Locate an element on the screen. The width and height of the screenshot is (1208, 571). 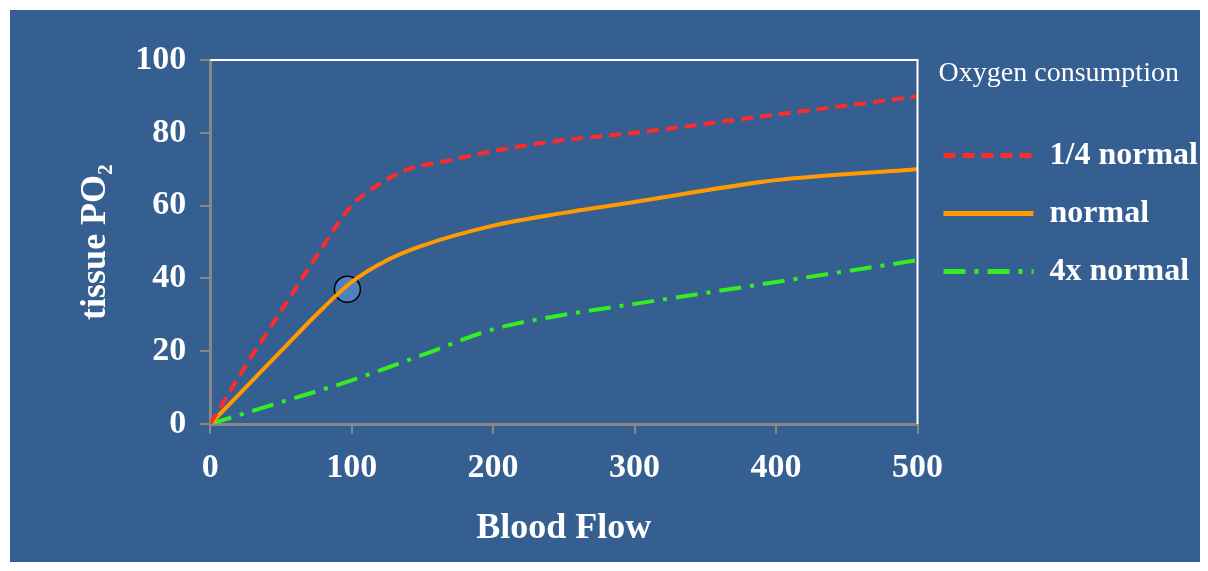
x-tick-label: 0 is located at coordinates (210, 466).